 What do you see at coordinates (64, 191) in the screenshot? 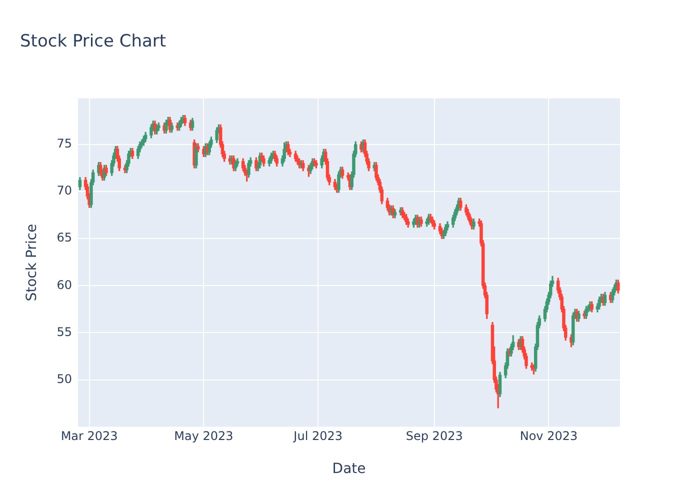
I see `y-tick-label: 70` at bounding box center [64, 191].